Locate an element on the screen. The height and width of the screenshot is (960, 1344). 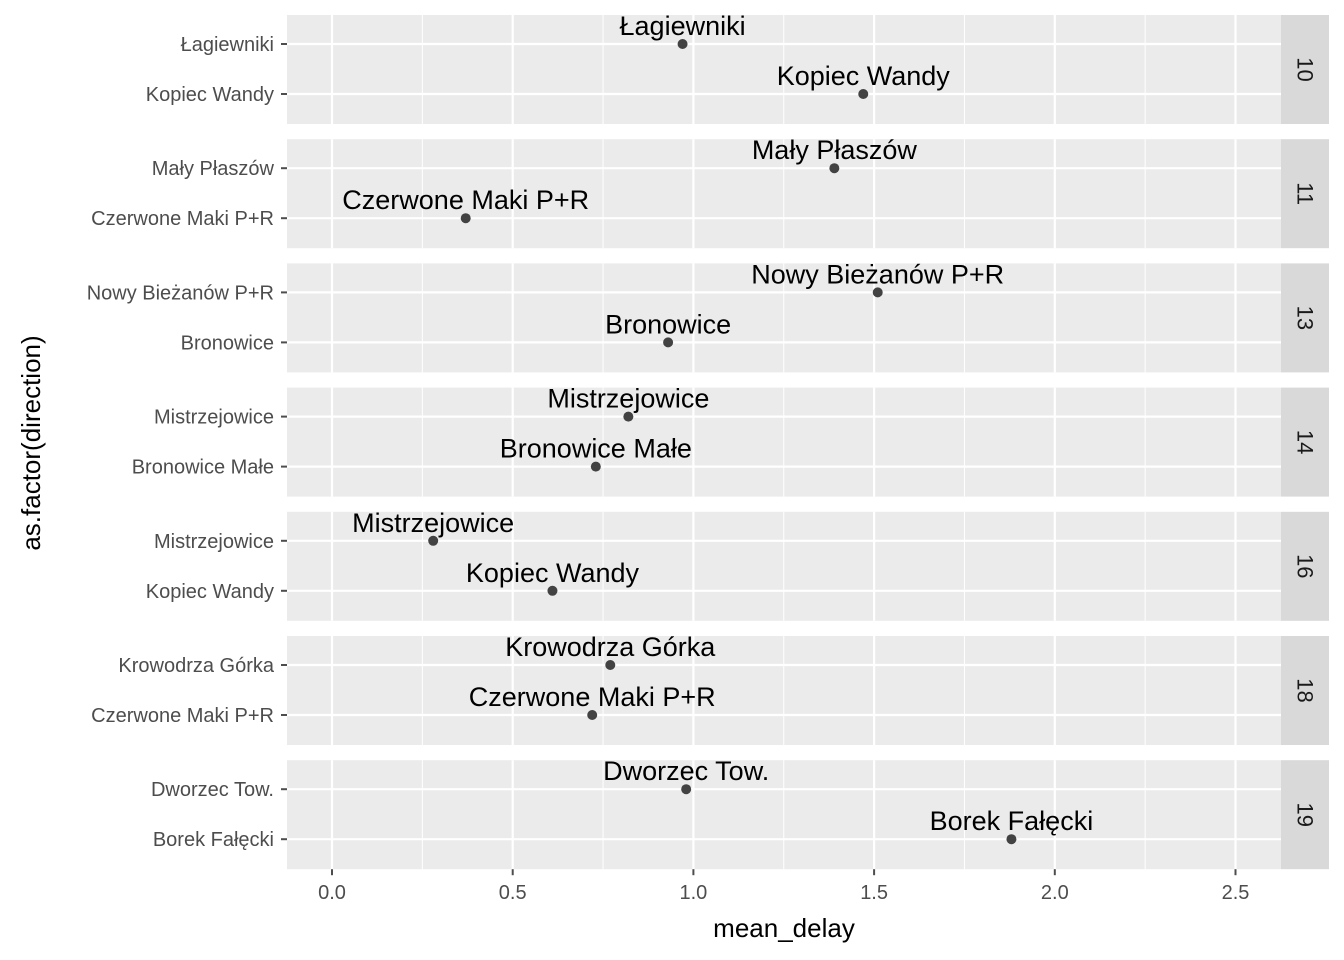
data-label: Krowodrza Górka is located at coordinates (610, 647).